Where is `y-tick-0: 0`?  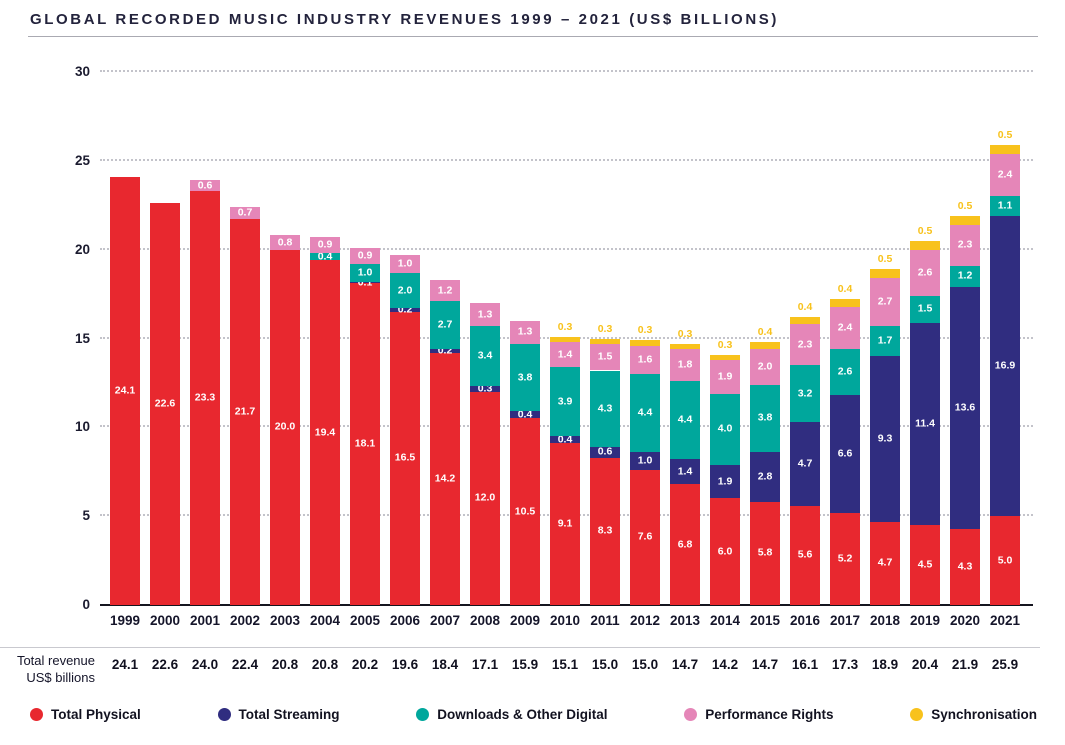
y-tick-0: 0 is located at coordinates (86, 604).